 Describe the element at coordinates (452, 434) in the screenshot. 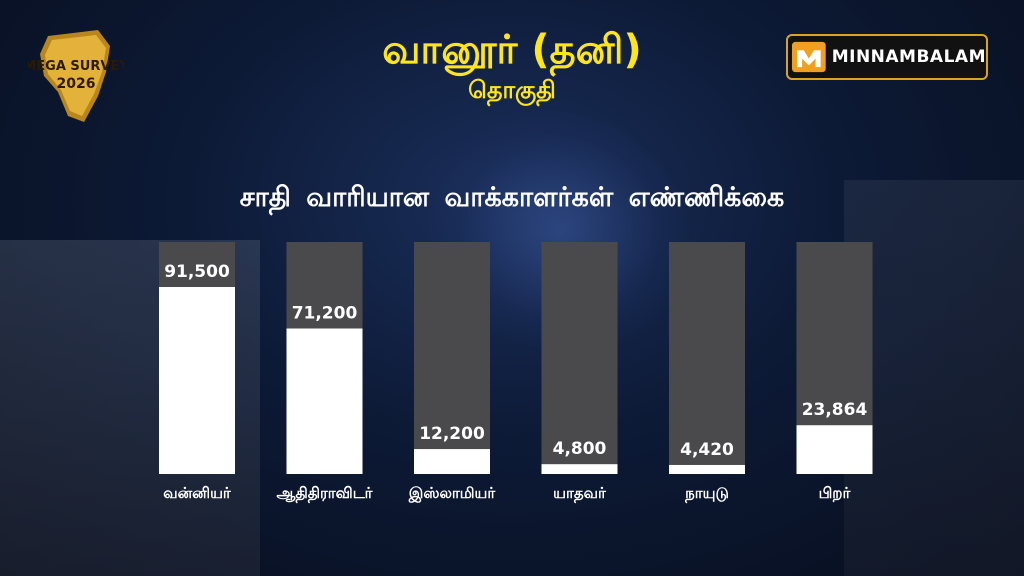

I see `bar-value-label: 12,200` at that location.